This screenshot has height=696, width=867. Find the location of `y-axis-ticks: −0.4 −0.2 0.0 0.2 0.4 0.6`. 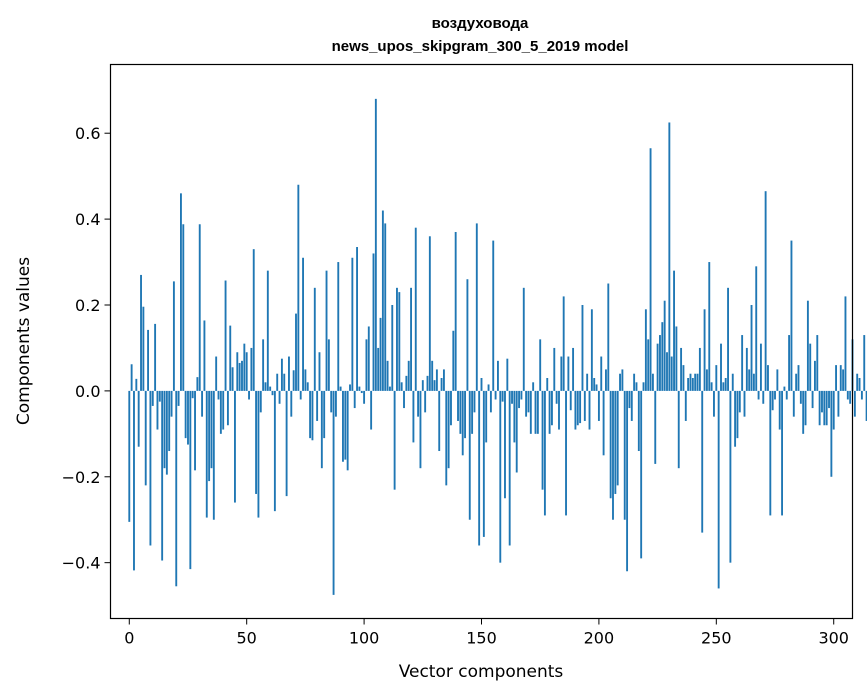

y-axis-ticks: −0.4 −0.2 0.0 0.2 0.4 0.6 is located at coordinates (86, 348).